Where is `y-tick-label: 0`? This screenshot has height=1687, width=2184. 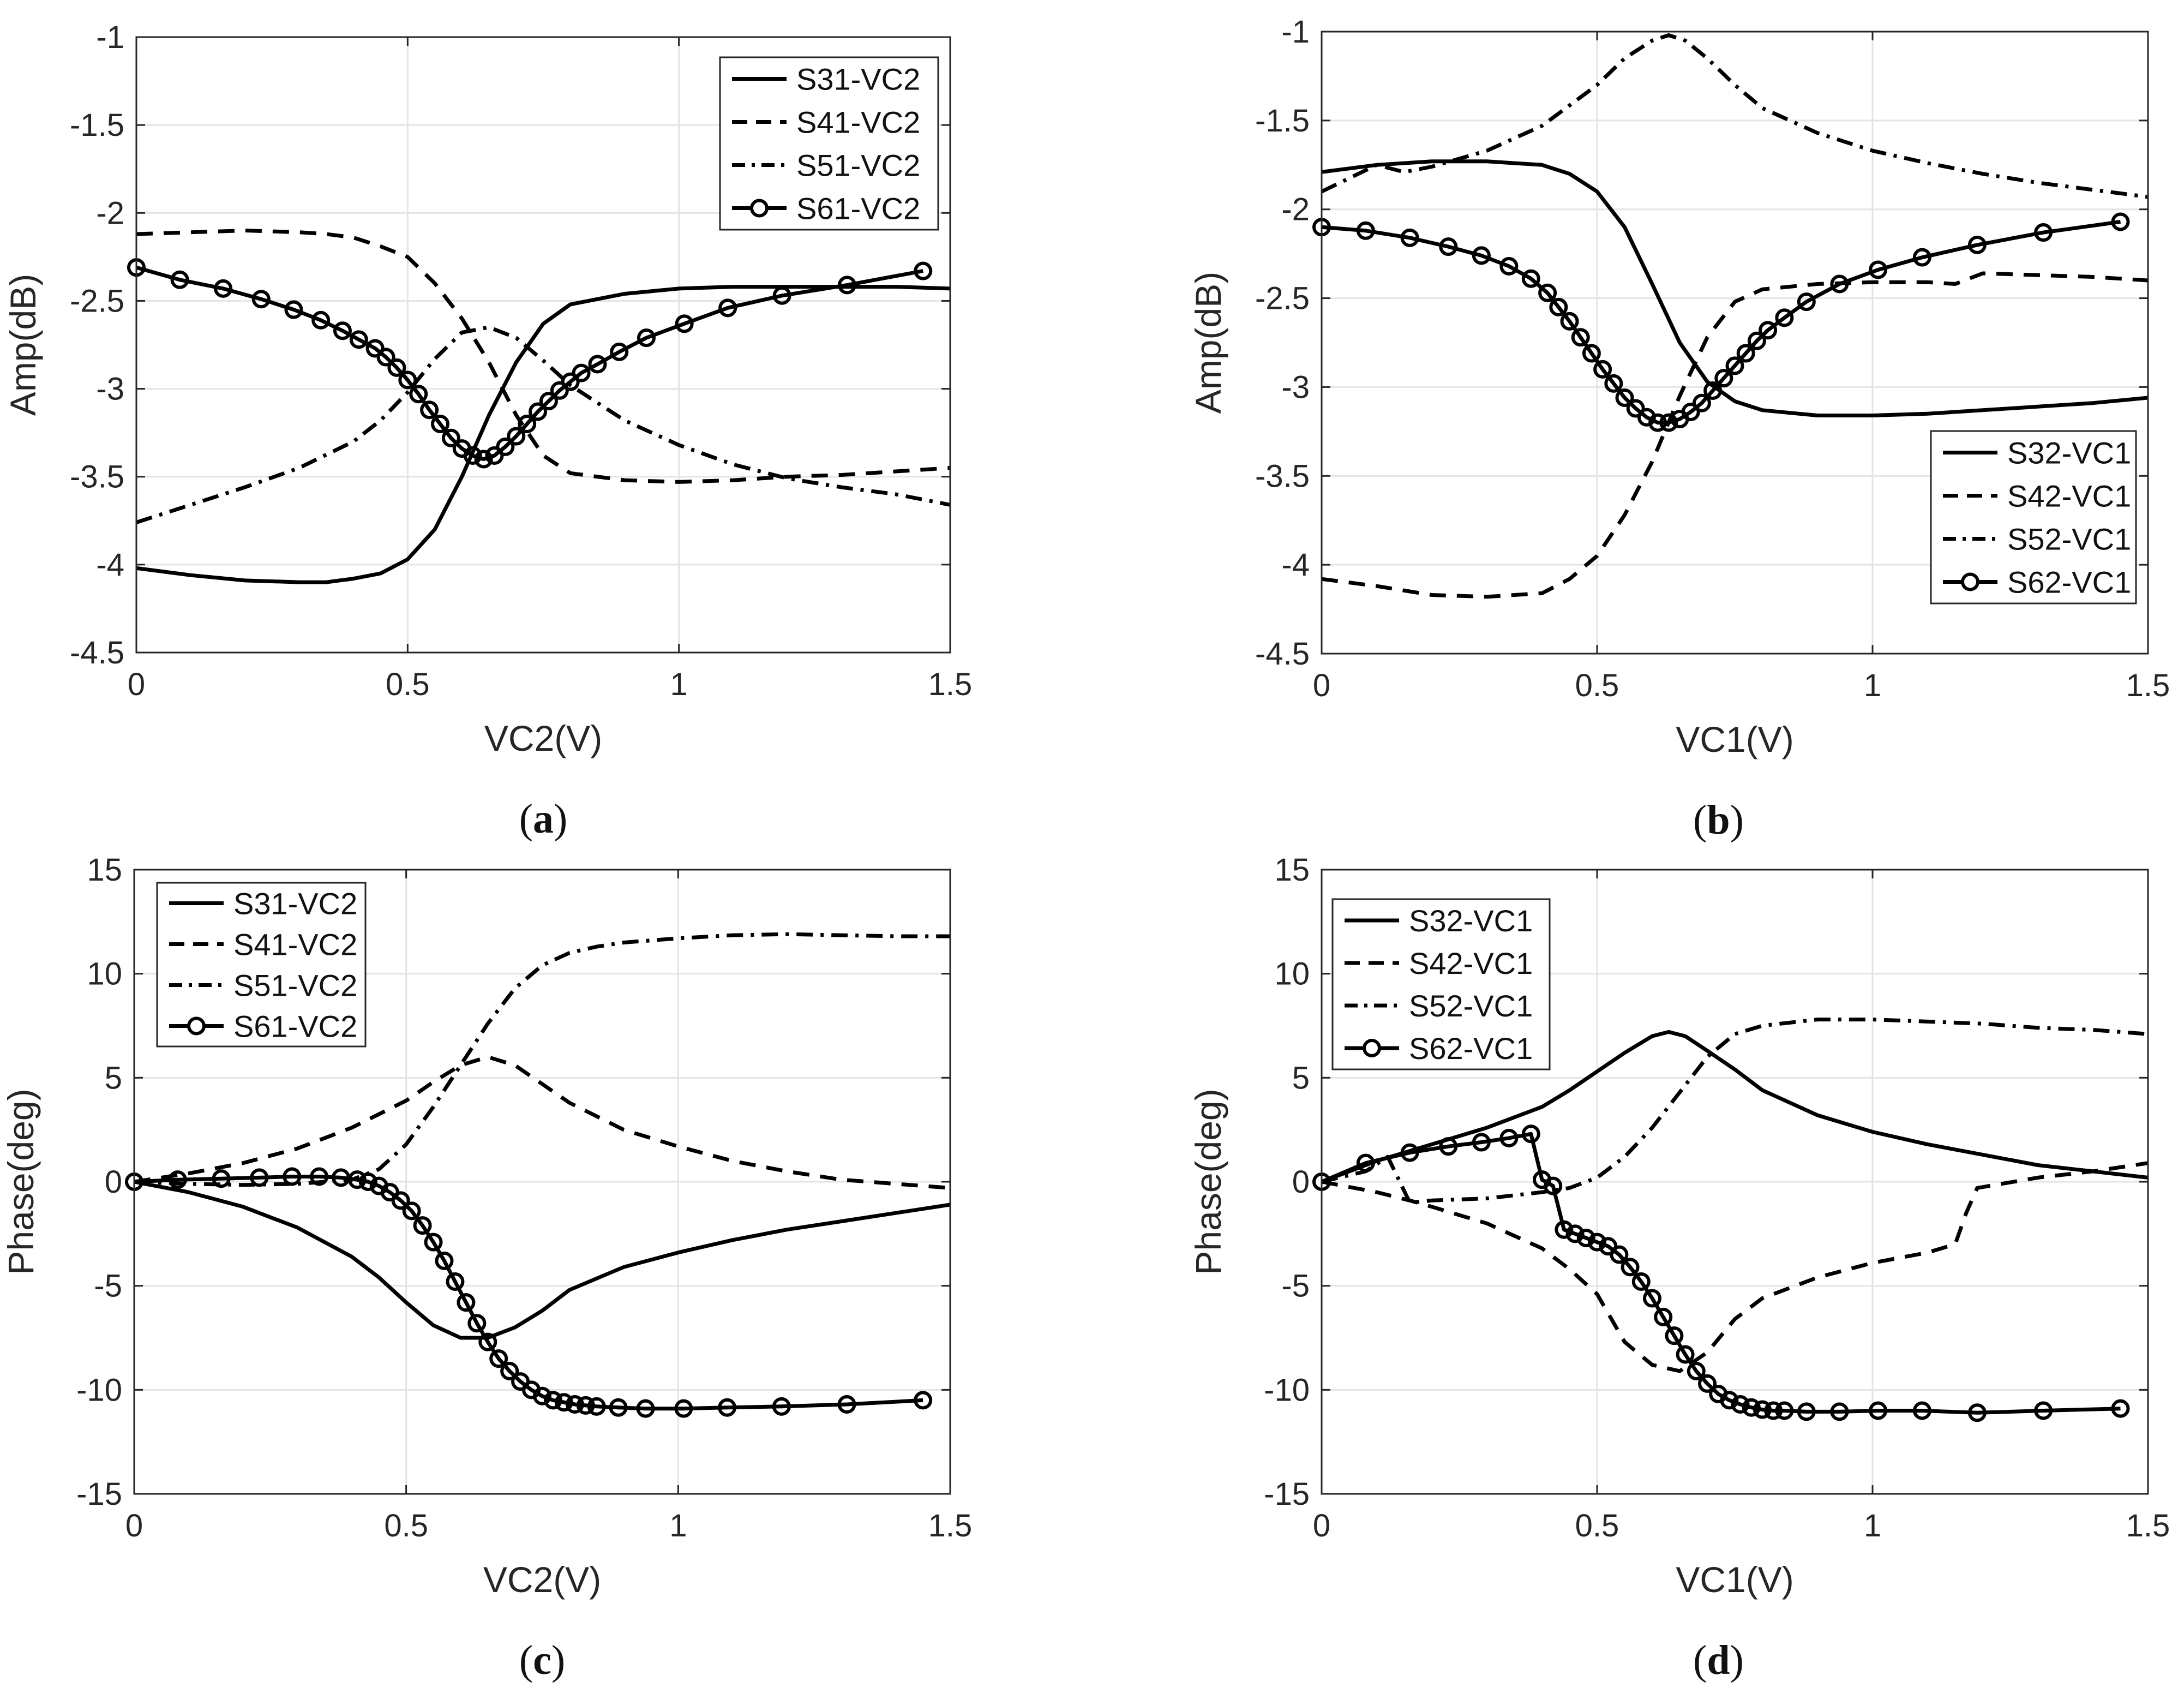
y-tick-label: 0 is located at coordinates (1301, 1182).